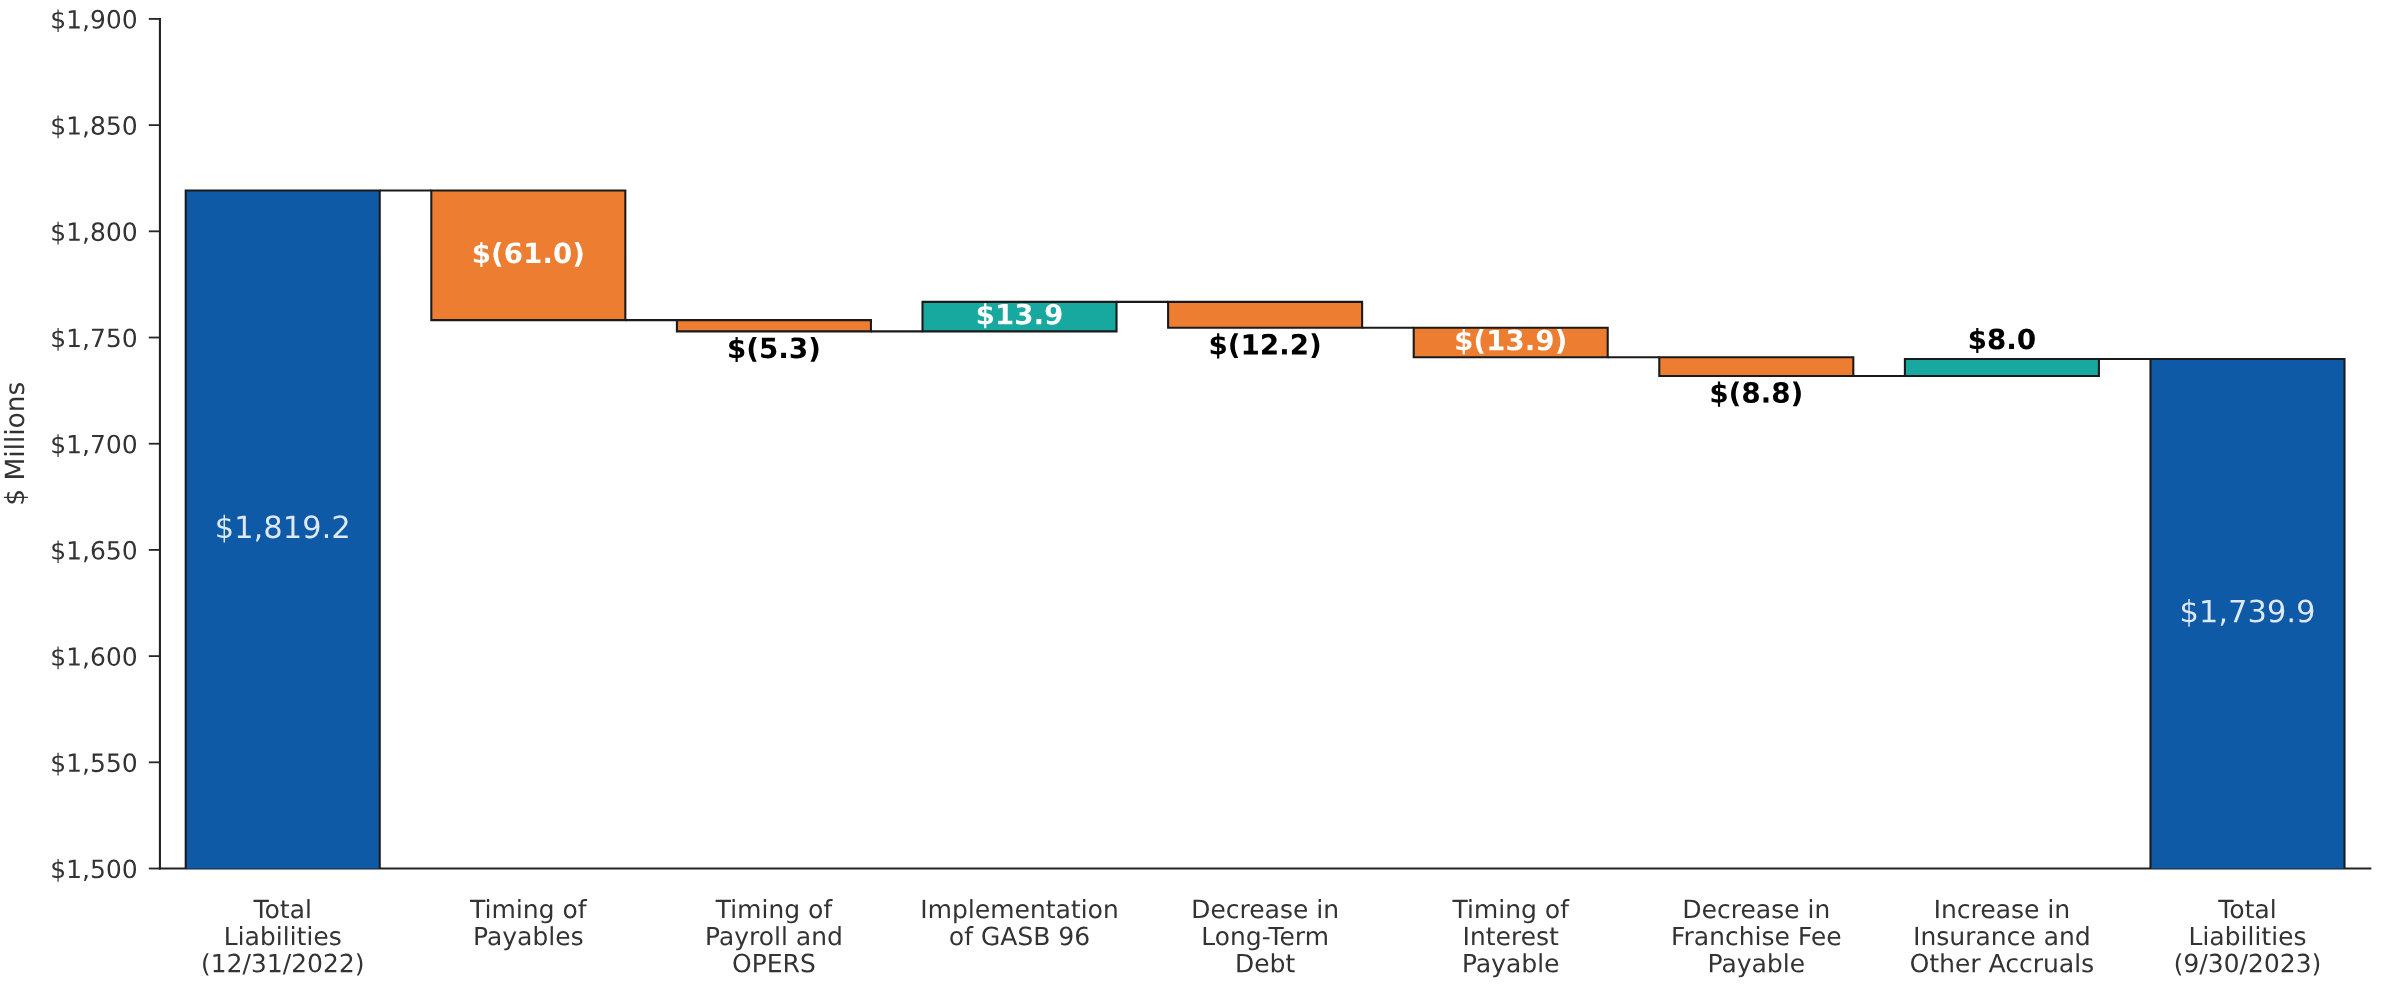 The image size is (2387, 996). I want to click on x-tick-label: Timing of Payroll and OPERS, so click(774, 936).